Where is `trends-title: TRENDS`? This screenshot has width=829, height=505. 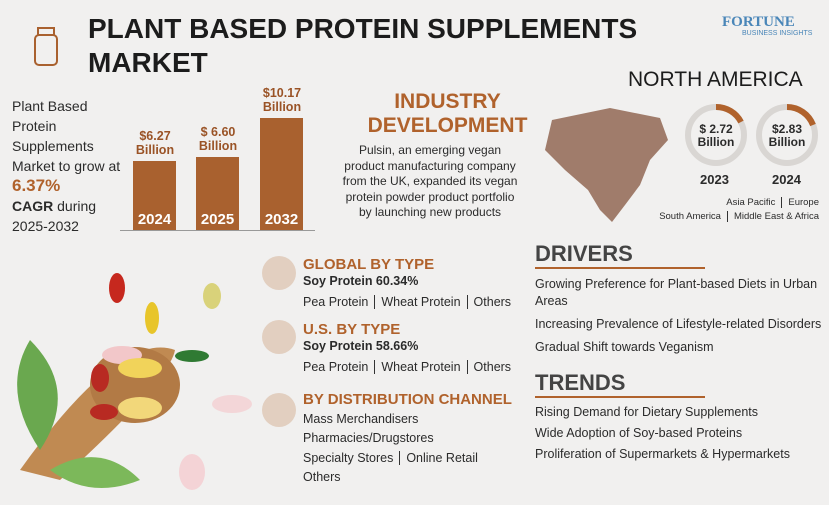
trends-title: TRENDS is located at coordinates (580, 382).